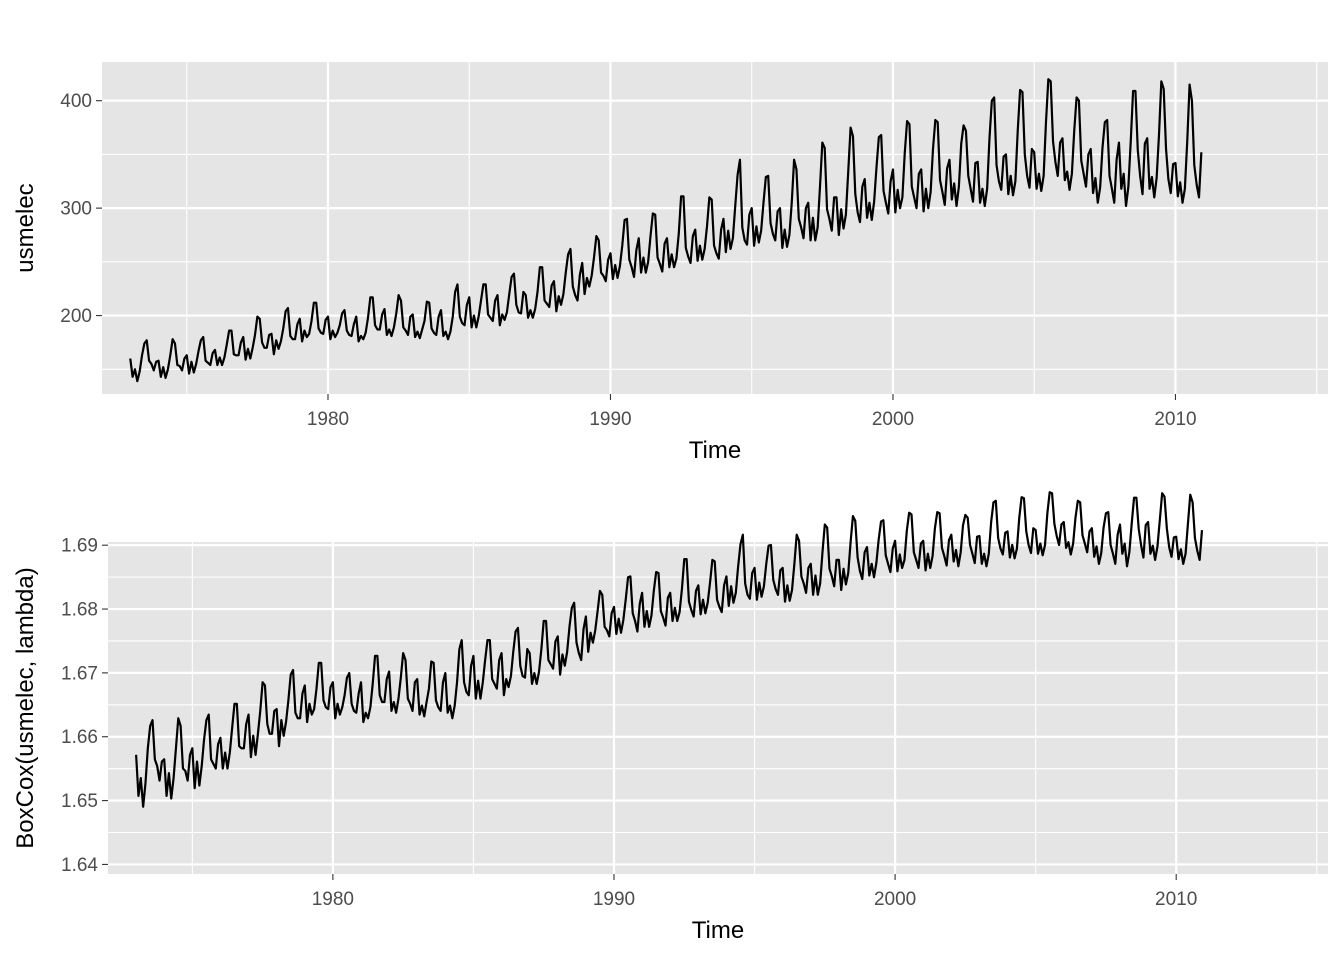 The image size is (1344, 960). What do you see at coordinates (895, 899) in the screenshot?
I see `chart-2-x-tick-label: 2000` at bounding box center [895, 899].